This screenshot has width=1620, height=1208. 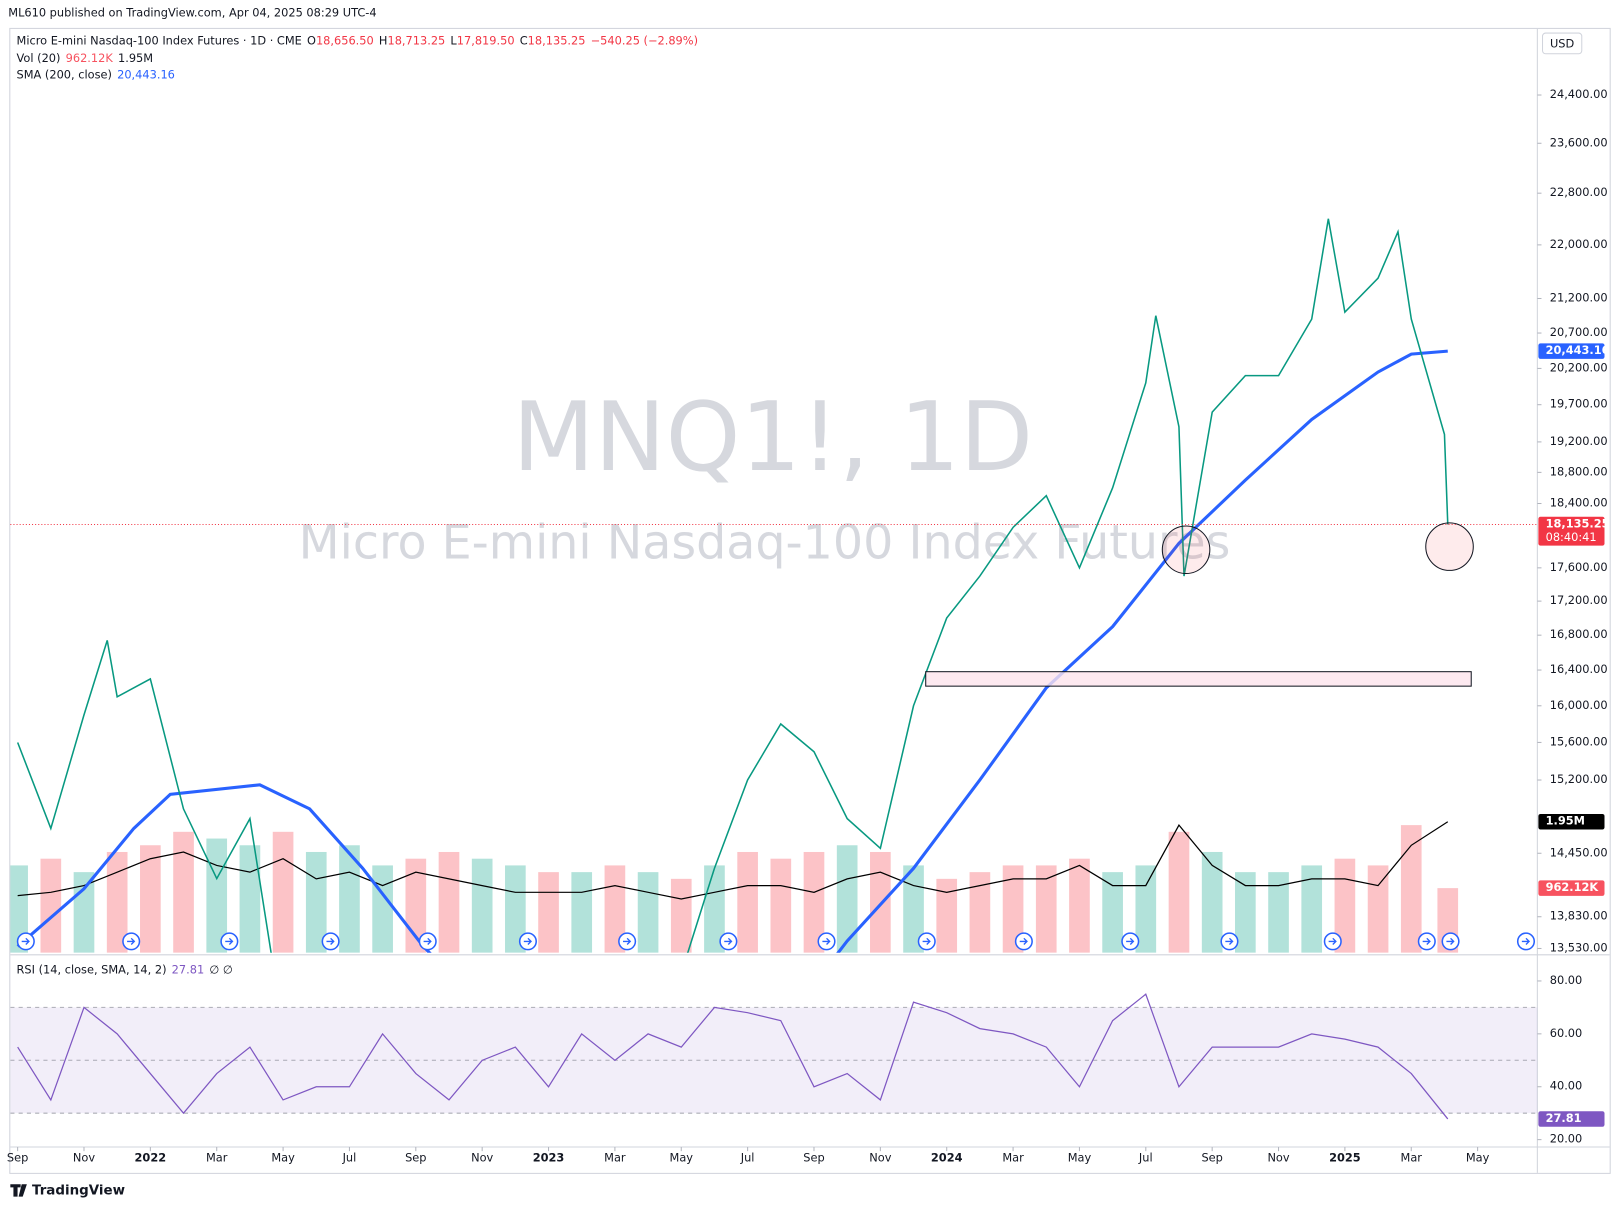 What do you see at coordinates (733, 1056) in the screenshot?
I see `rsi-line` at bounding box center [733, 1056].